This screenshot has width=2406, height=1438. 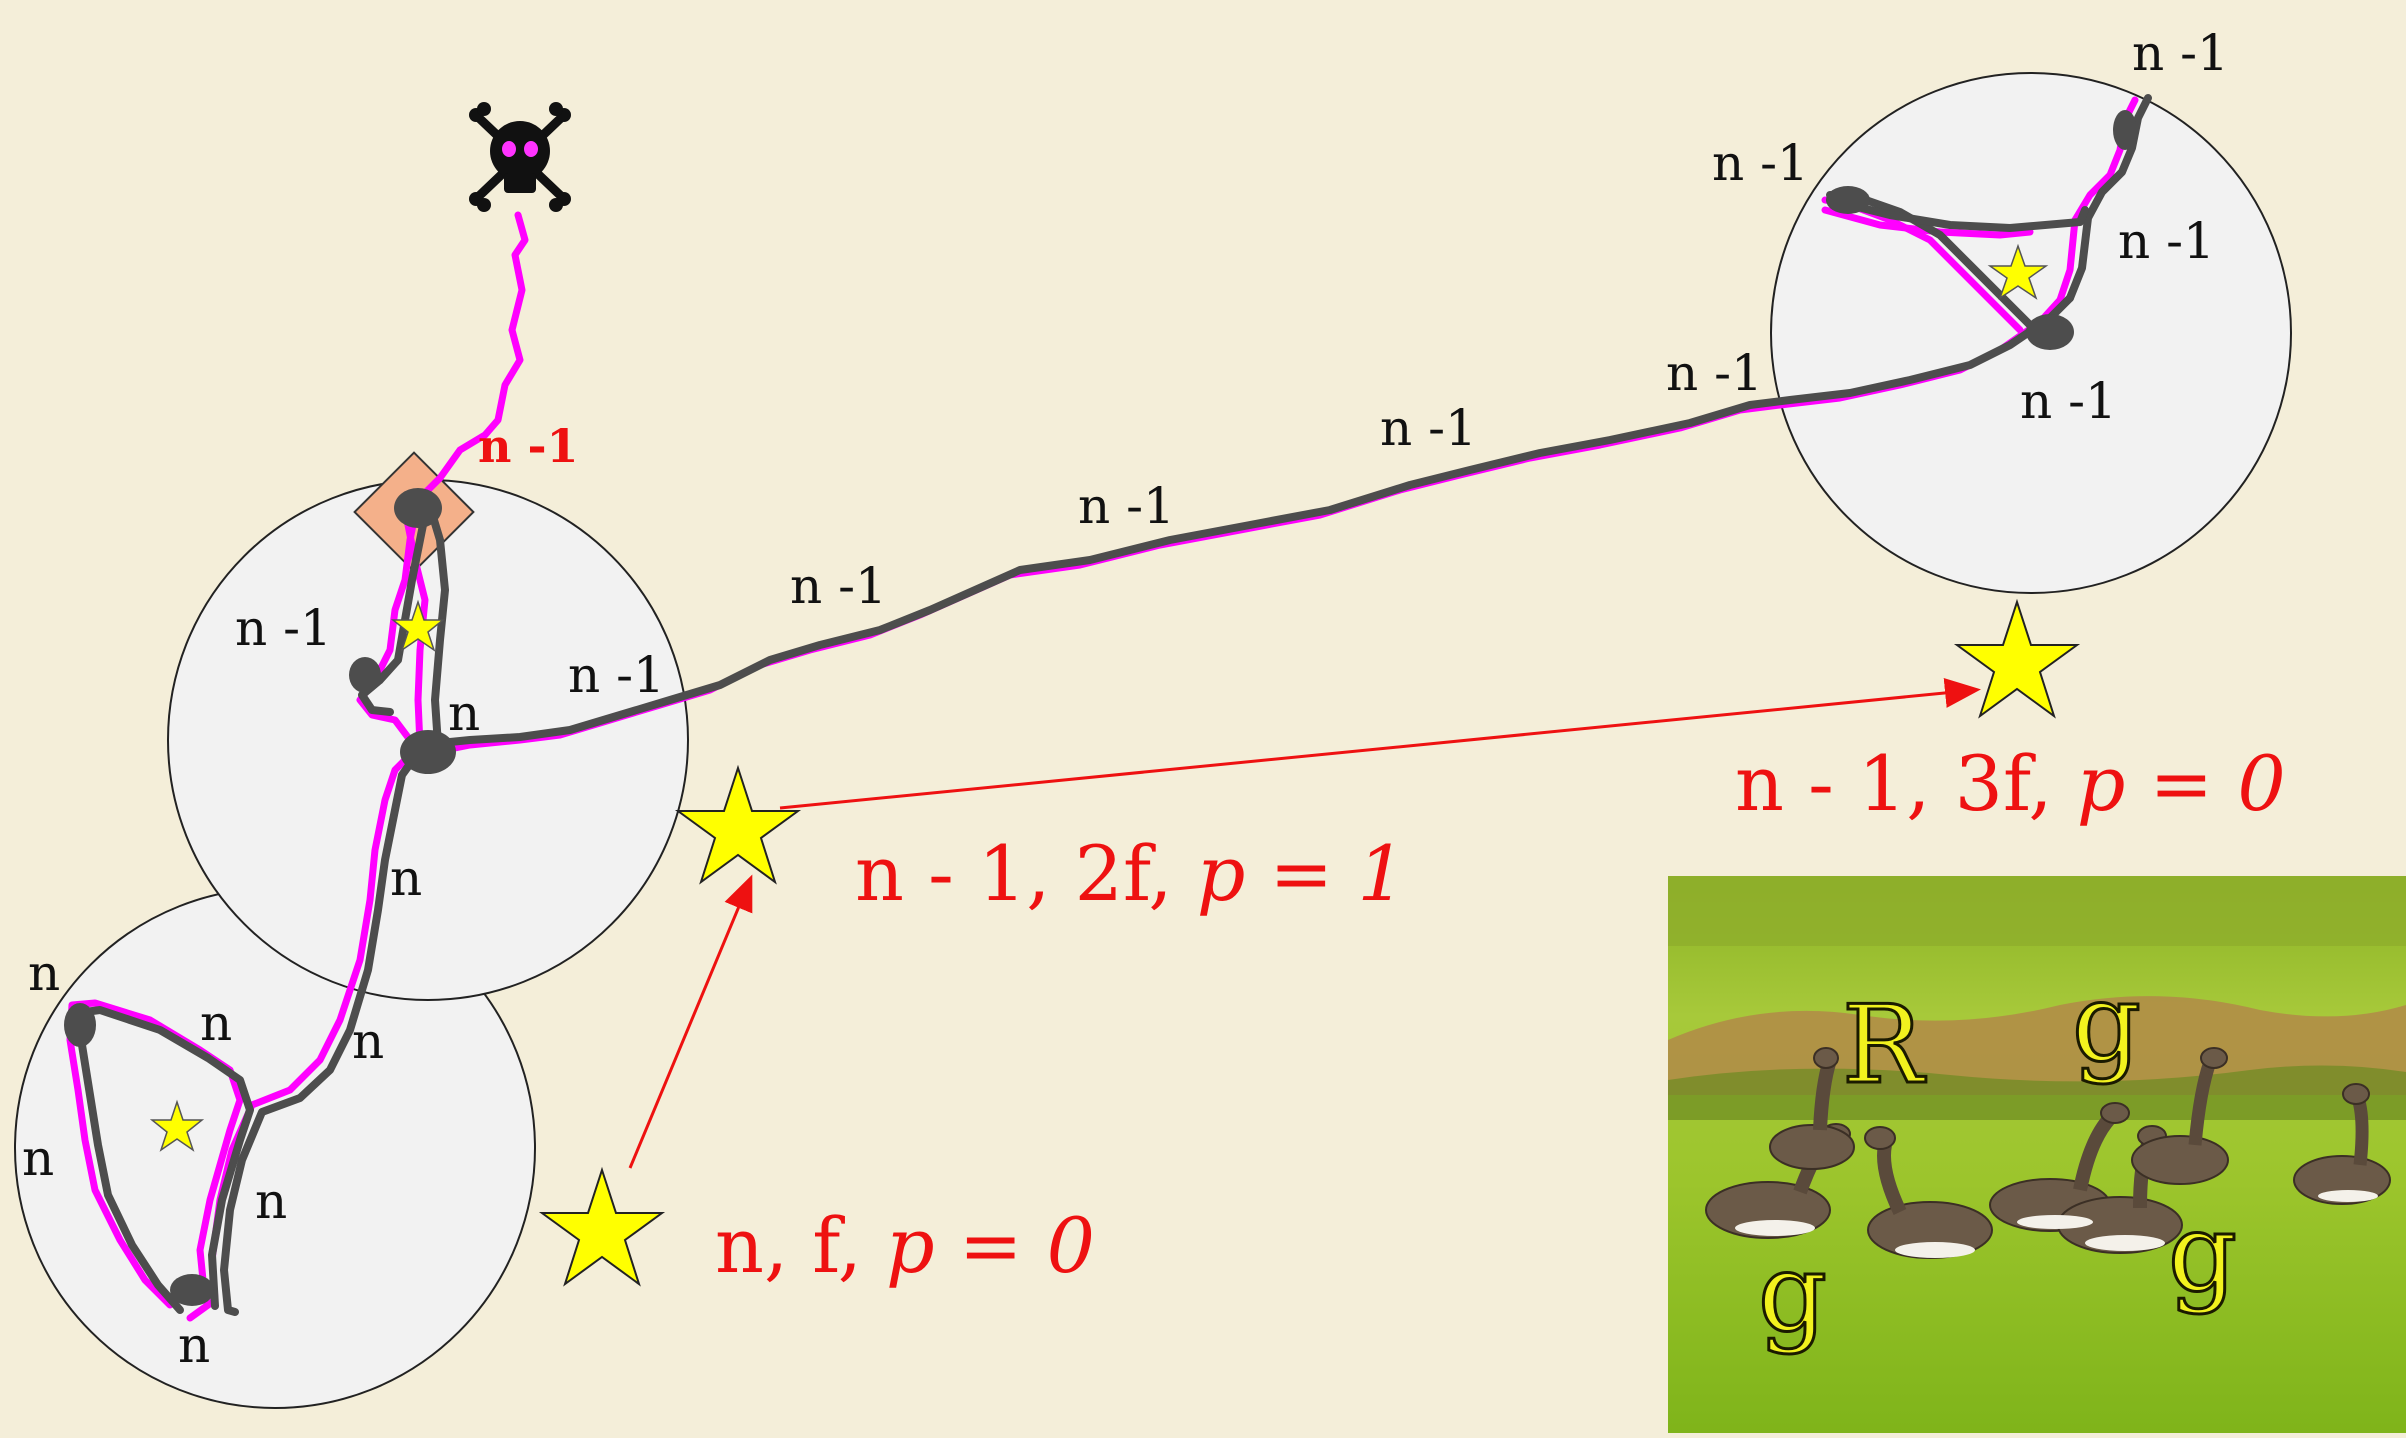 I want to click on geese-photo: R g g g, so click(x=2037, y=1154).